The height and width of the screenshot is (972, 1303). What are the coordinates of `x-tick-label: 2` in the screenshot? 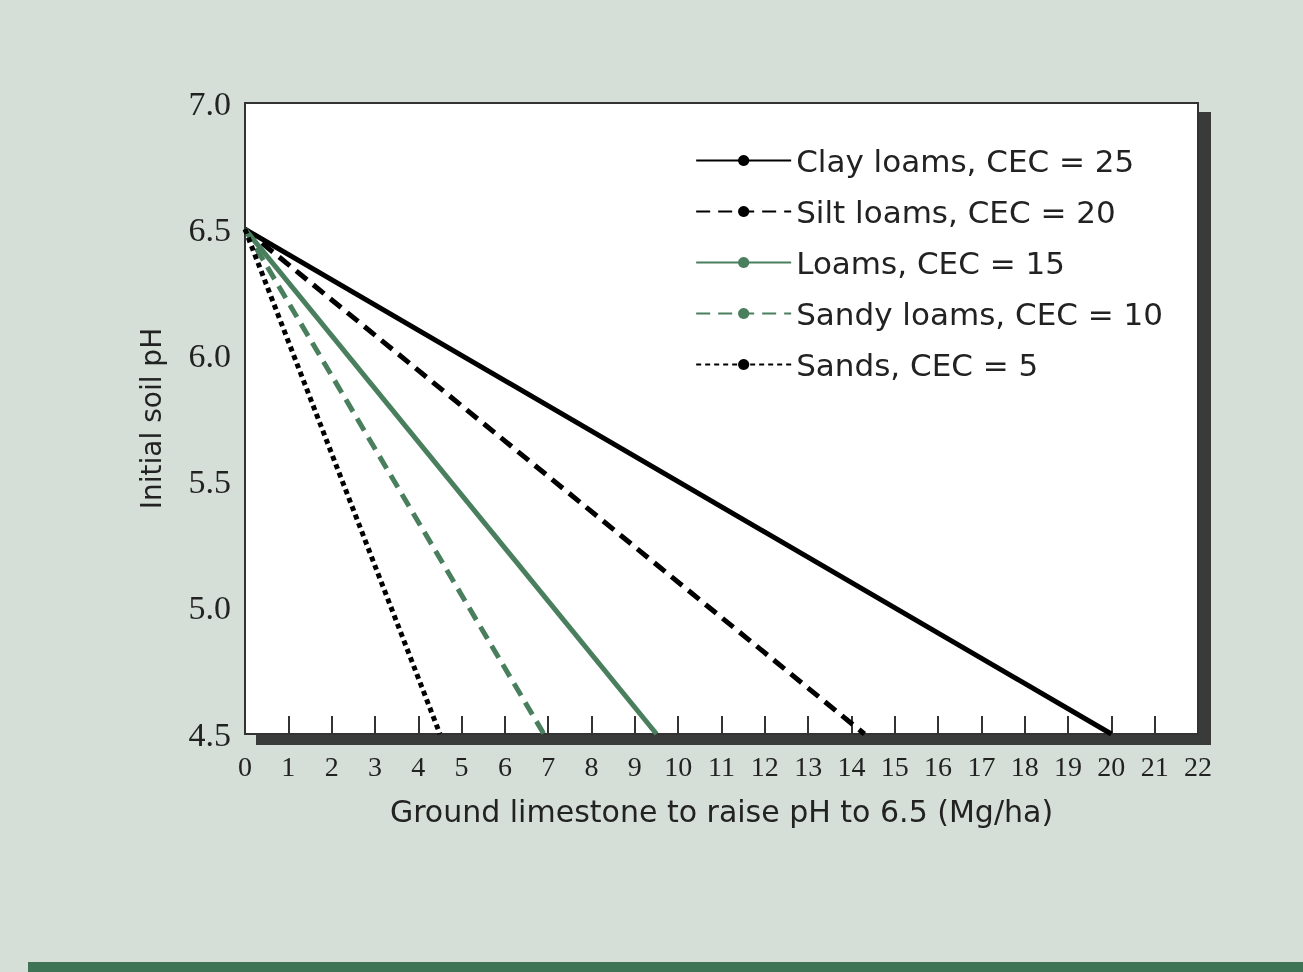 It's located at (331, 766).